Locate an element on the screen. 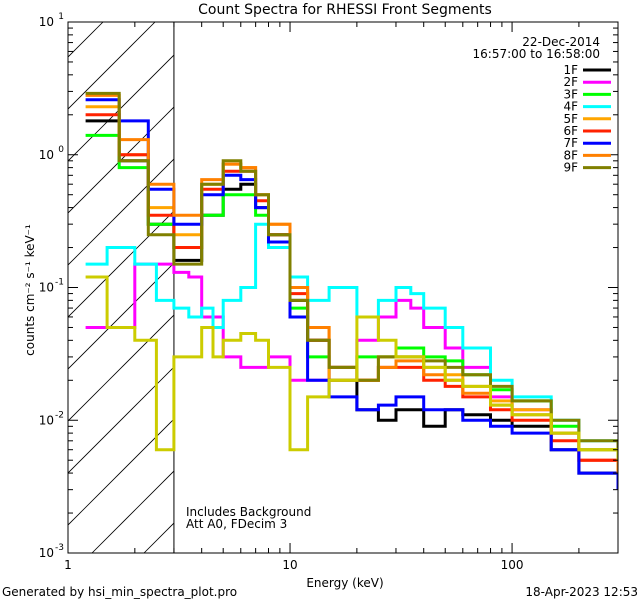 The image size is (640, 600). legend-label-1F: 1F is located at coordinates (570, 70).